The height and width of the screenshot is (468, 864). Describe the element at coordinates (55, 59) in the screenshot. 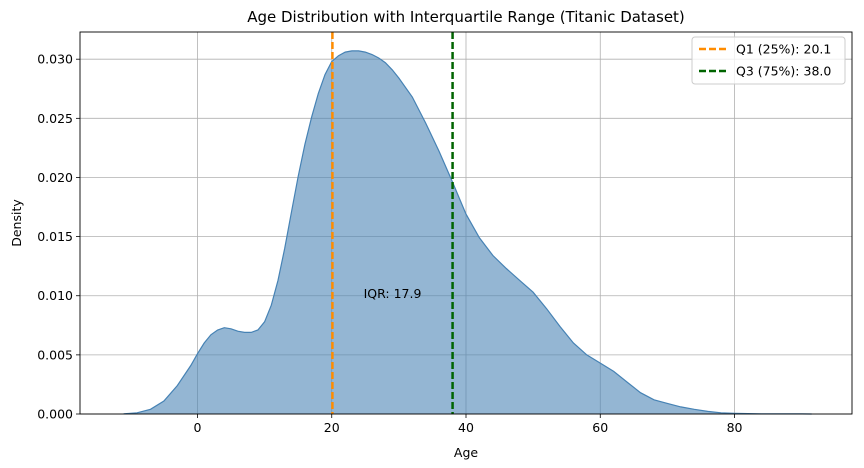

I see `y-tick-label: 0.030` at that location.